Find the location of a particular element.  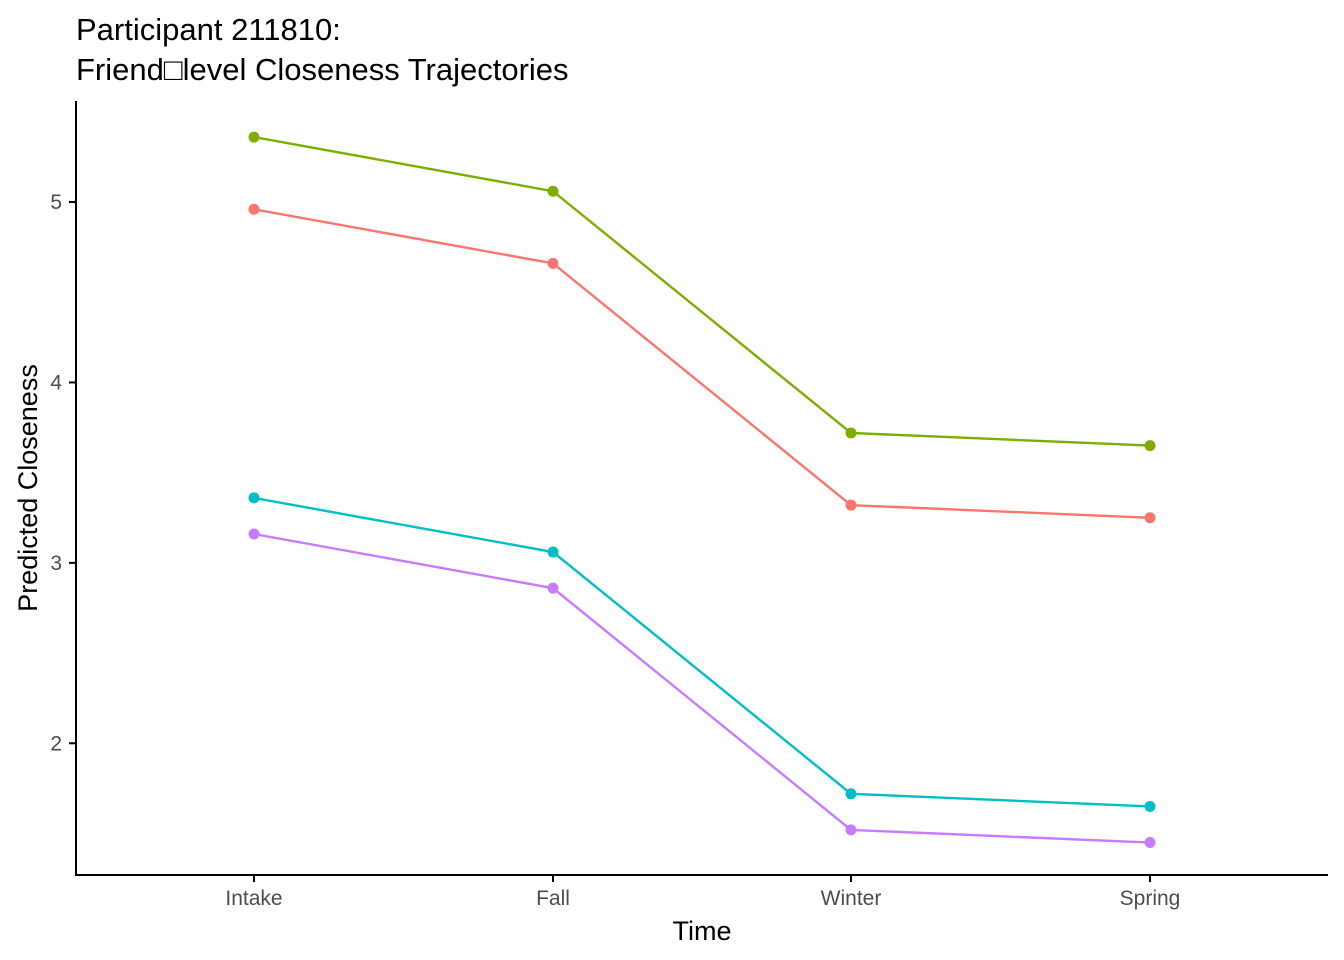

y-tick-label: 3 is located at coordinates (56, 563).